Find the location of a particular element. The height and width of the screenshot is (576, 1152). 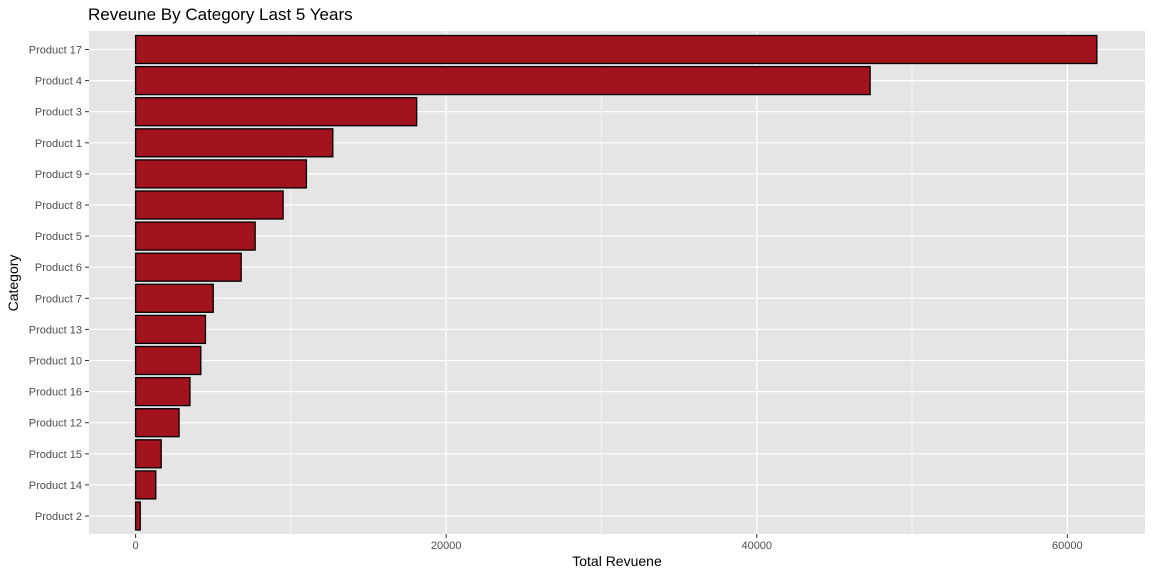

y-tick-label: Product 16 is located at coordinates (55, 393).